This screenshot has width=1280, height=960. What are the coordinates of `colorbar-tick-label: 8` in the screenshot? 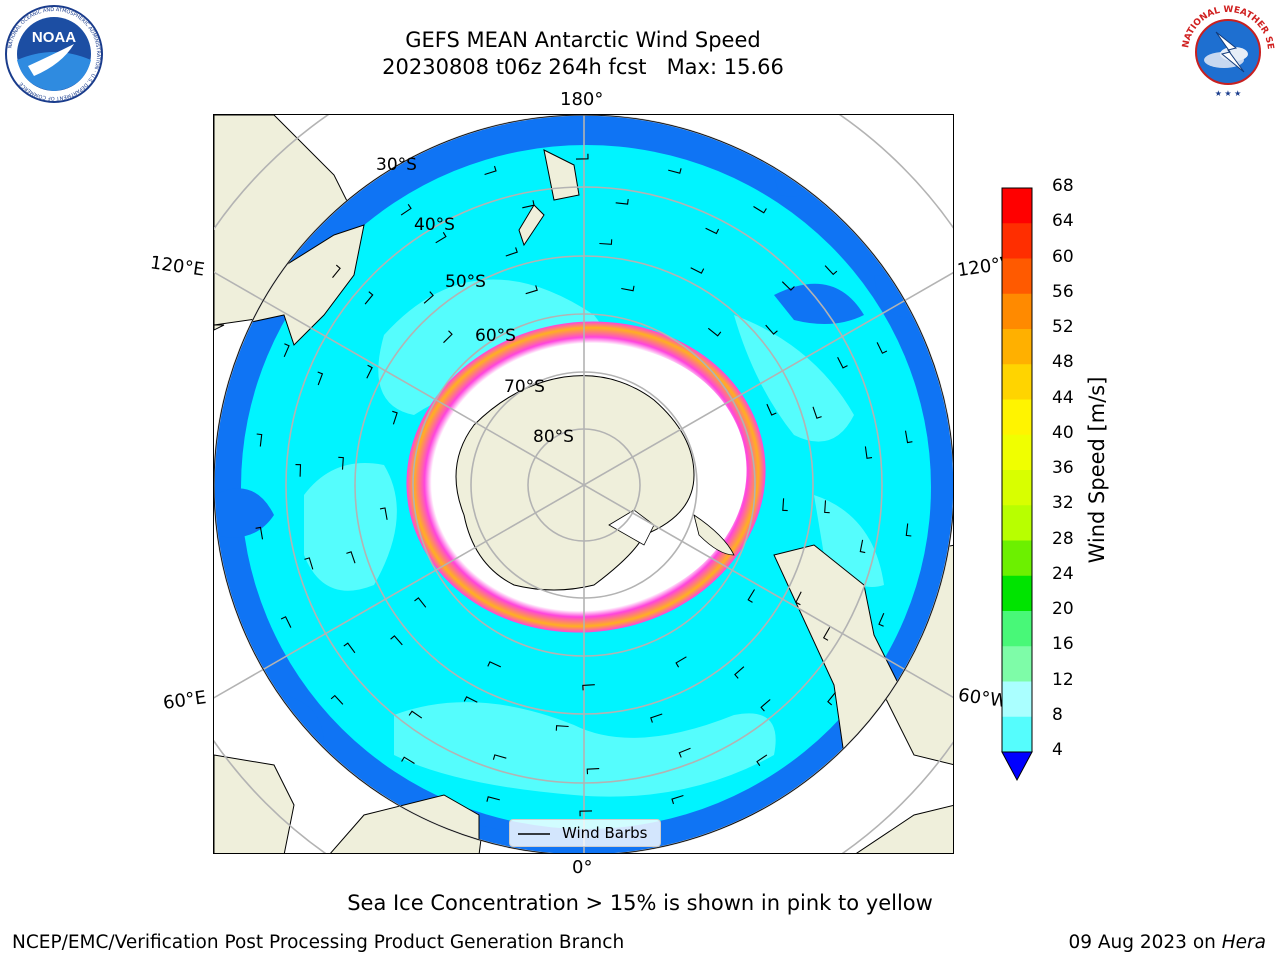 It's located at (1057, 714).